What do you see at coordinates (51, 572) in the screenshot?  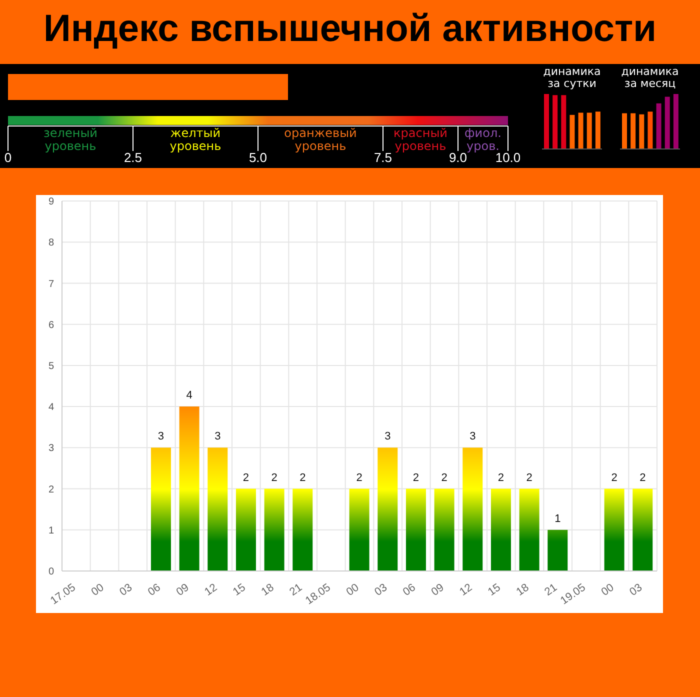 I see `y-tick-label: 0` at bounding box center [51, 572].